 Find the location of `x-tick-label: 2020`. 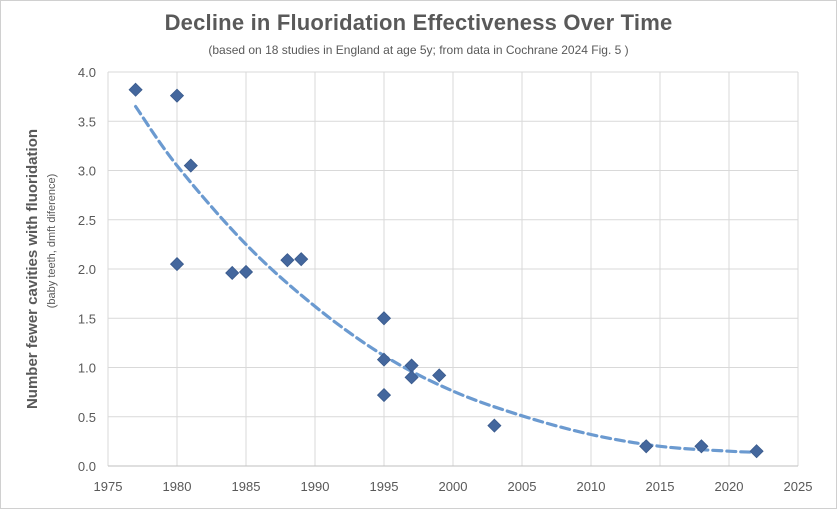

x-tick-label: 2020 is located at coordinates (729, 486).